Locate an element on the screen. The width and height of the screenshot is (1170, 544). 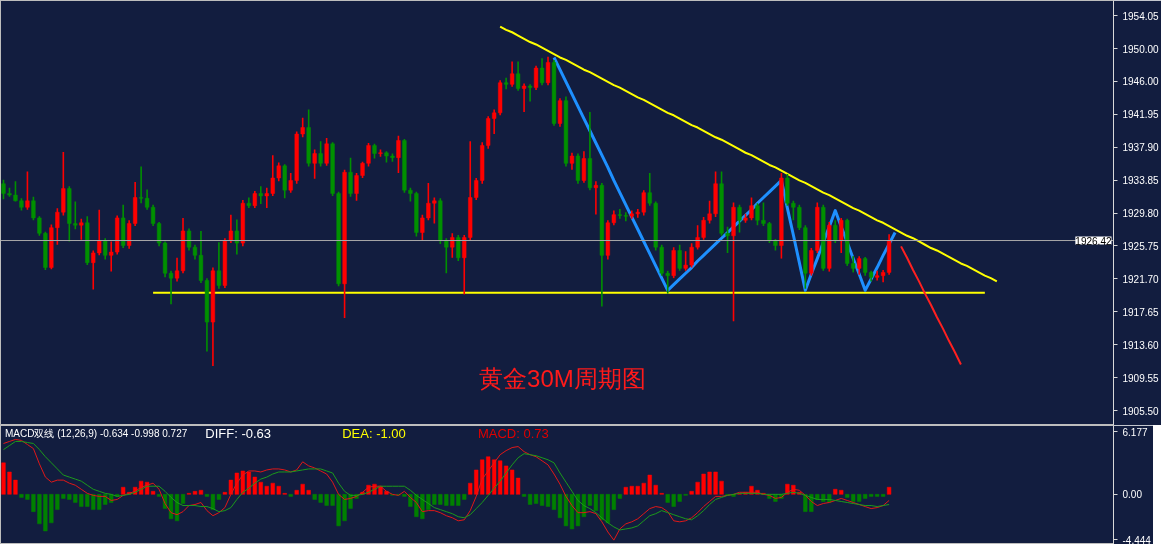
y-tick-label: 1933.85 is located at coordinates (1141, 181).